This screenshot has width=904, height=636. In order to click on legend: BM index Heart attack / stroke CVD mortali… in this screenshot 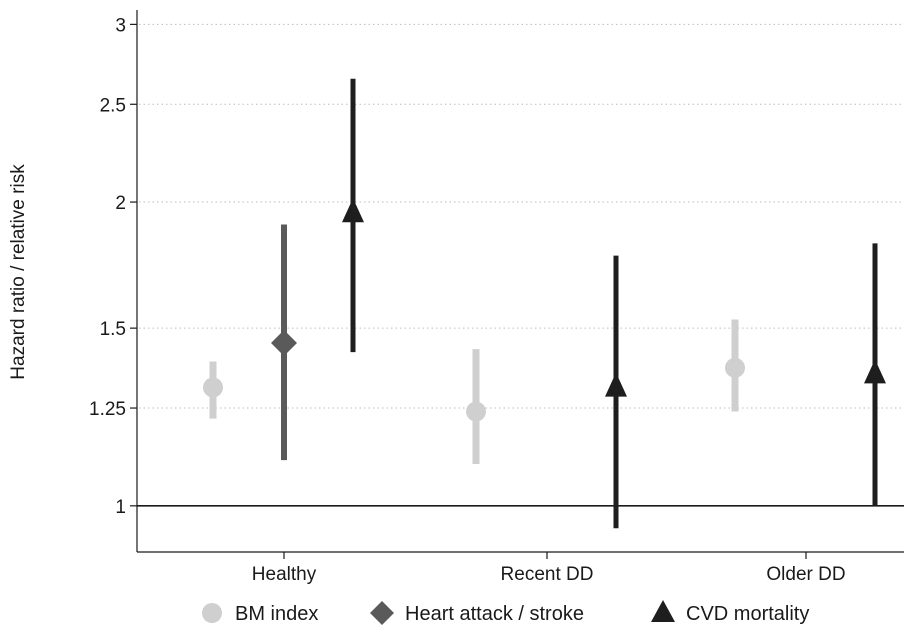, I will do `click(505, 612)`.